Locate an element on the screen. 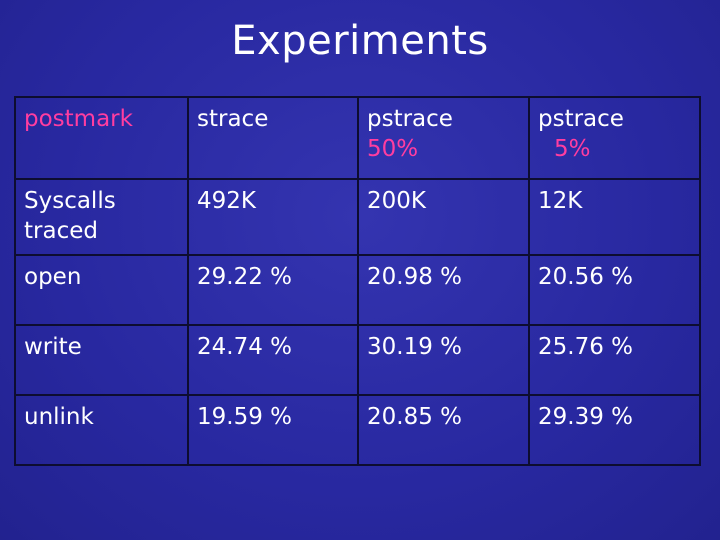 This screenshot has height=540, width=720. row-label: unlink is located at coordinates (101, 430).